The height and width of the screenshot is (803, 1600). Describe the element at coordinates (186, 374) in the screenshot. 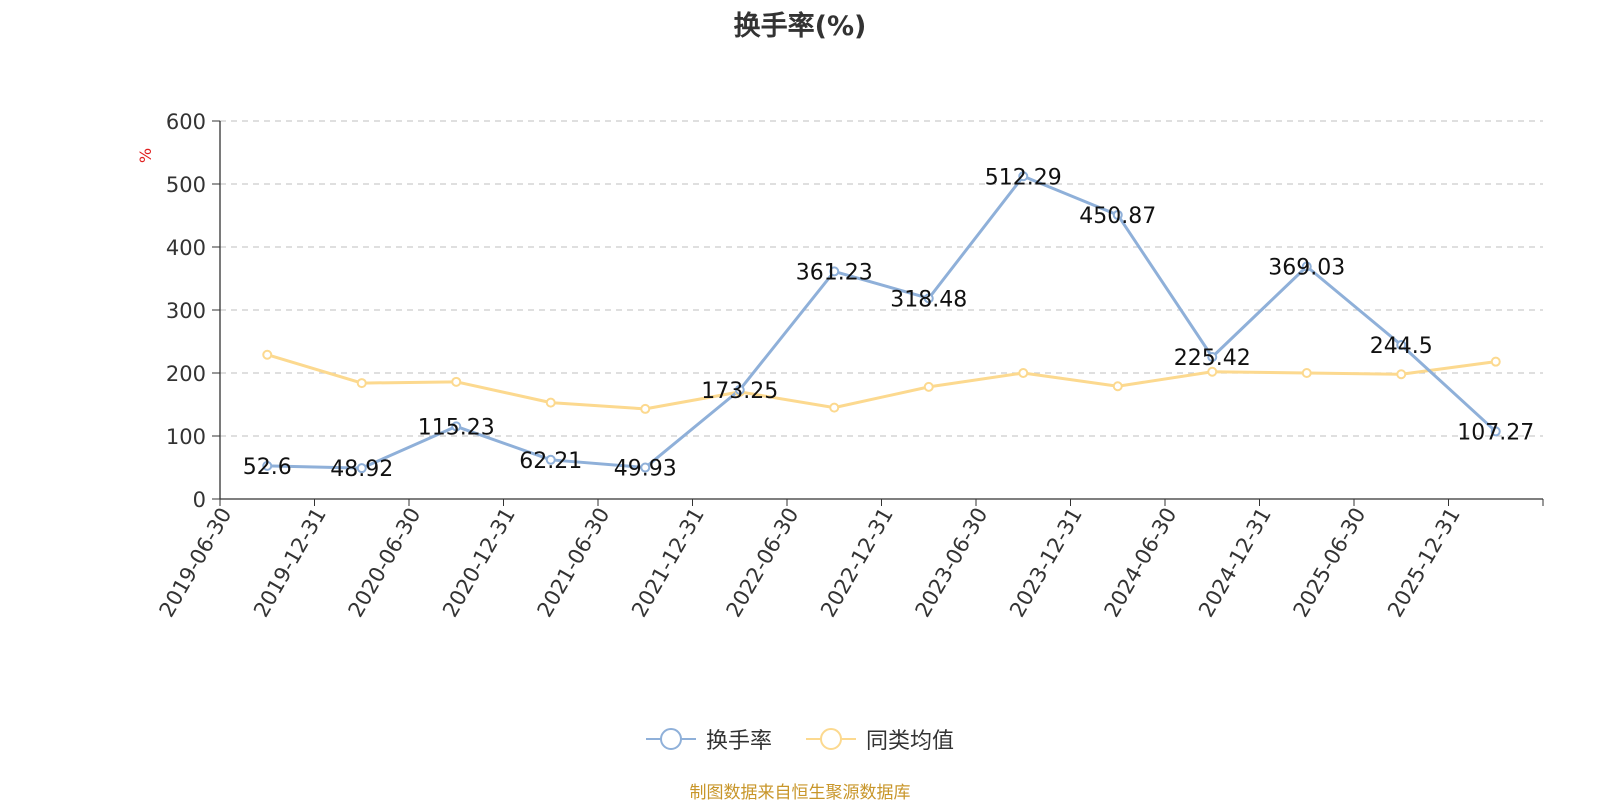

I see `y-tick-label-200: 200` at that location.